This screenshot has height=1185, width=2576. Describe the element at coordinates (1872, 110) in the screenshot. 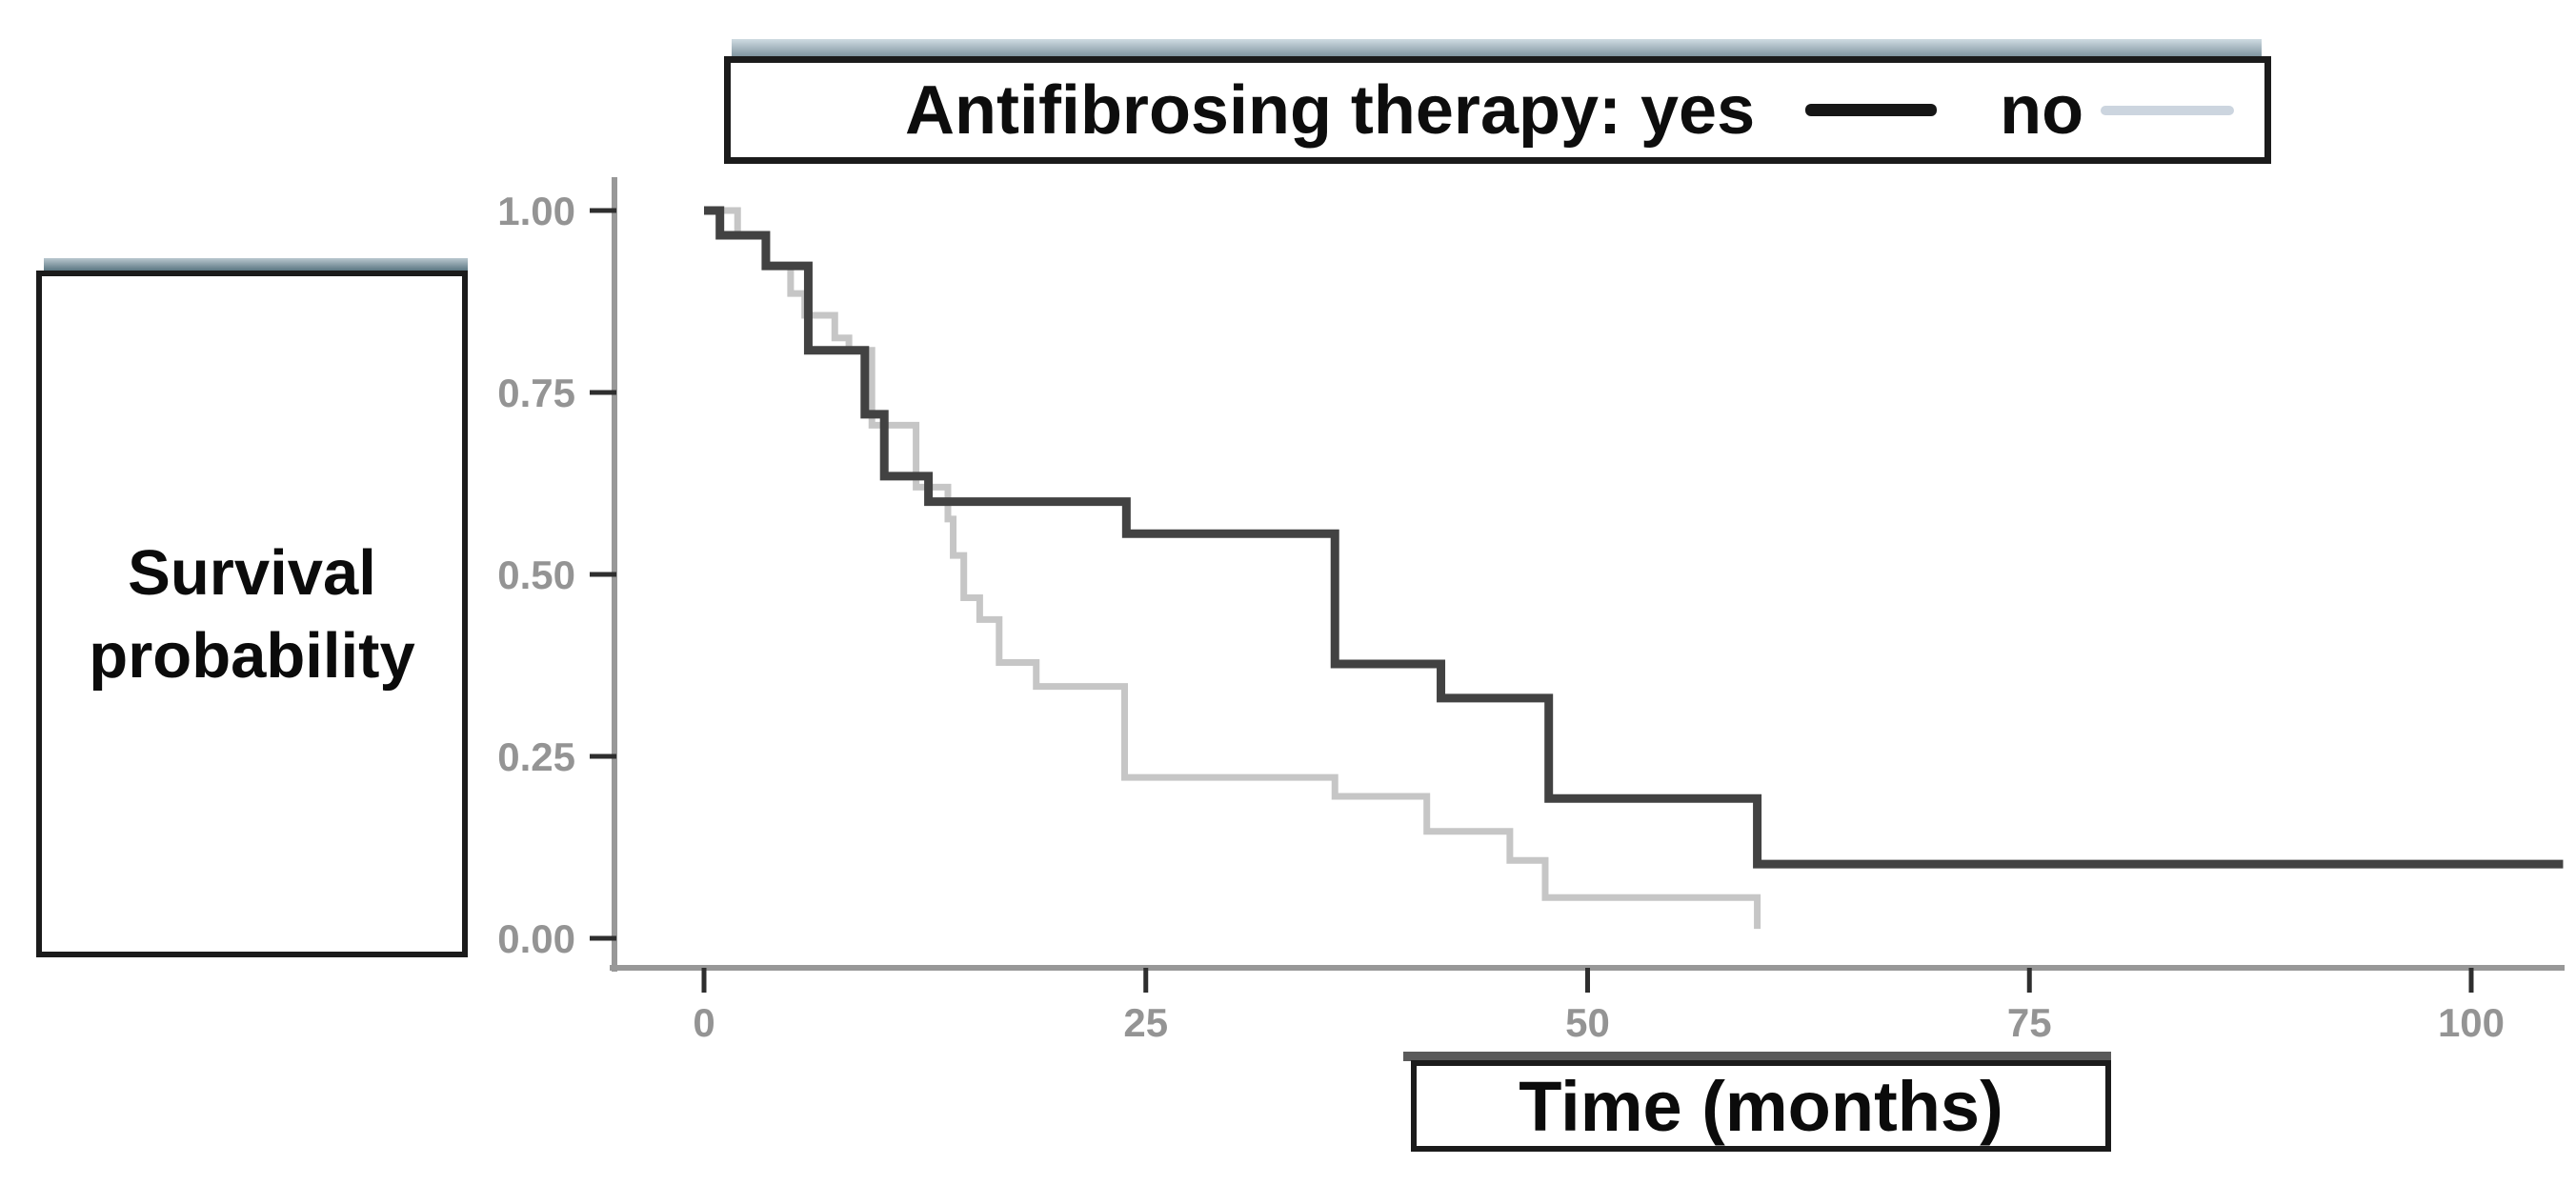

I see `legend-line-sample-yes` at that location.